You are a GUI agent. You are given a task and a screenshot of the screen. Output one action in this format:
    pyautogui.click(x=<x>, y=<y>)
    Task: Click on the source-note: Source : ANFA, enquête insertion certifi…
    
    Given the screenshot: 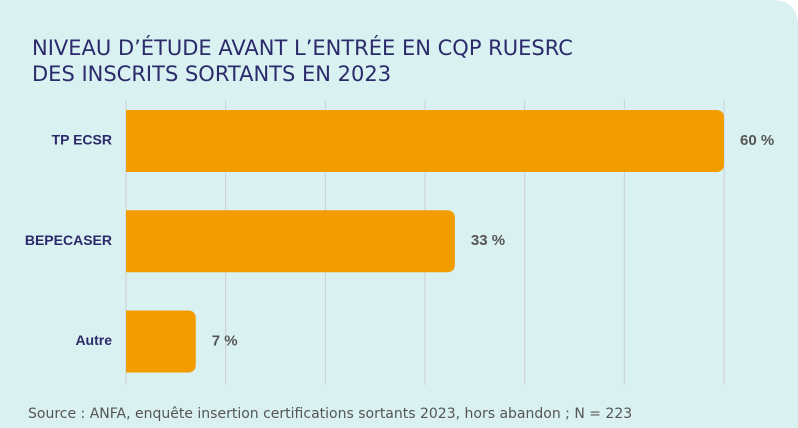 What is the action you would take?
    pyautogui.click(x=330, y=414)
    